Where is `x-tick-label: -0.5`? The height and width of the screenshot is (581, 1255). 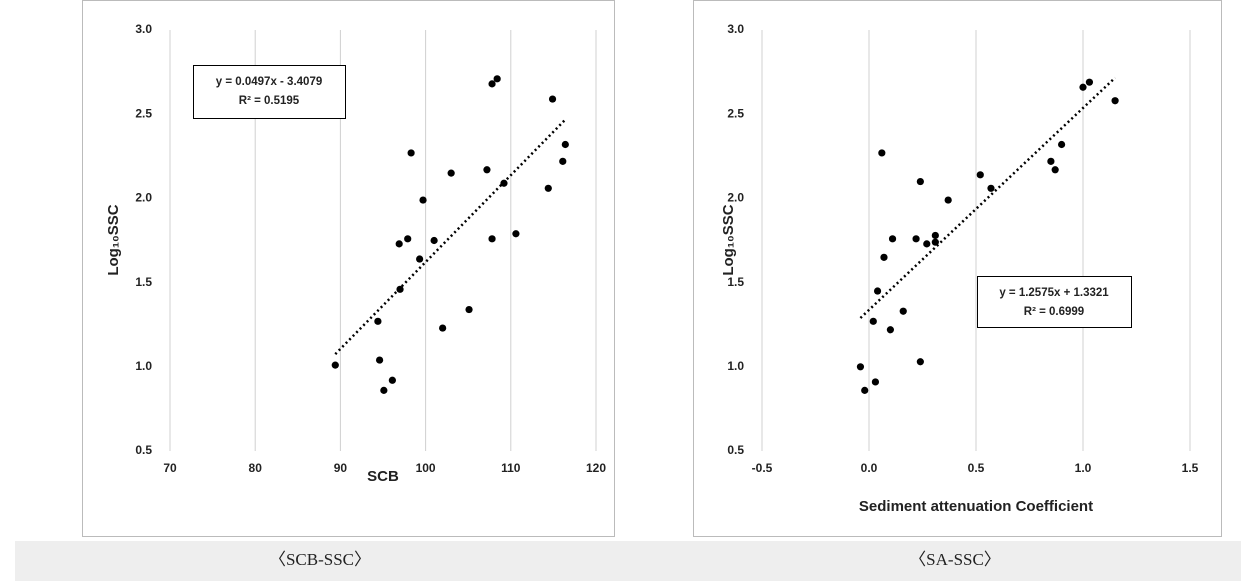
x-tick-label: -0.5 is located at coordinates (762, 468).